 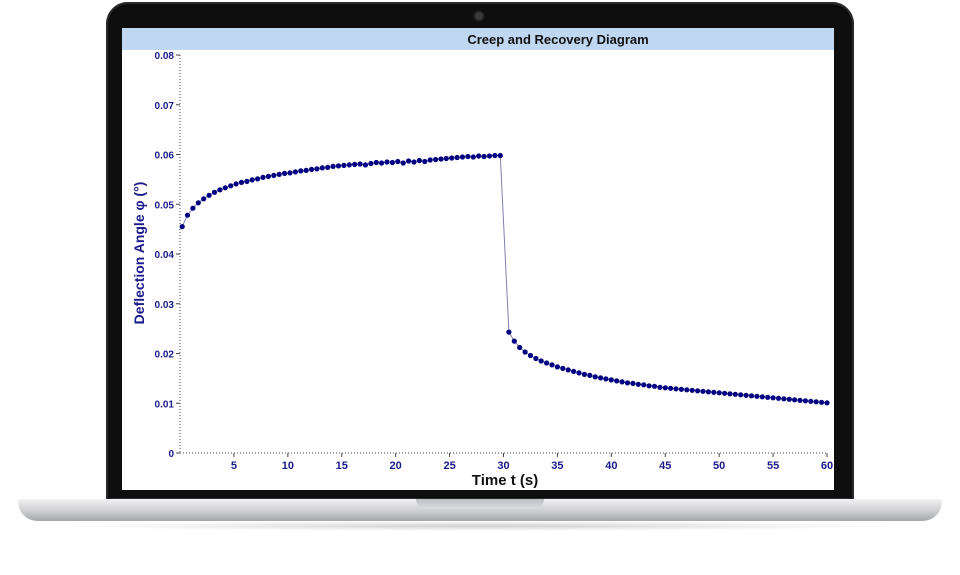 I want to click on y-axis-label: Deflection Angle φ (°), so click(x=139, y=253).